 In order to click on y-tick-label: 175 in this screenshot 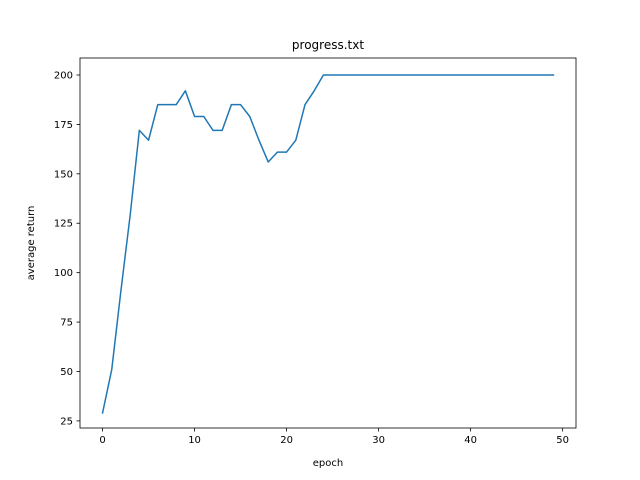, I will do `click(63, 125)`.